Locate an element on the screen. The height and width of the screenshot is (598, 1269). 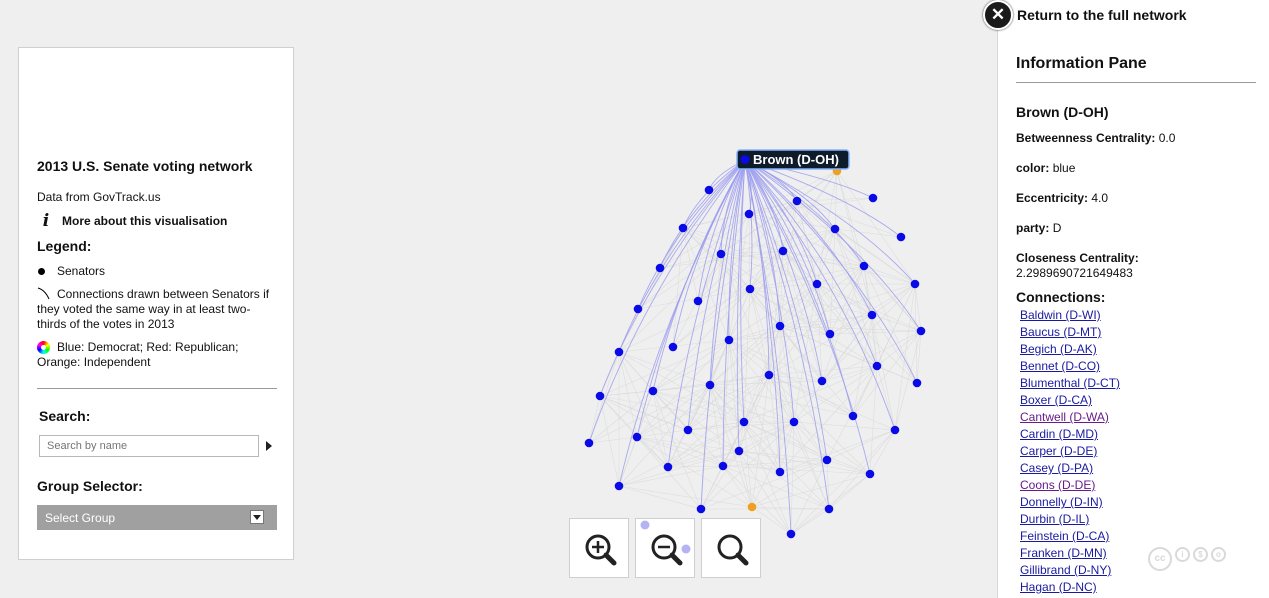
connection-item: Donnelly (D-IN) is located at coordinates (1070, 502).